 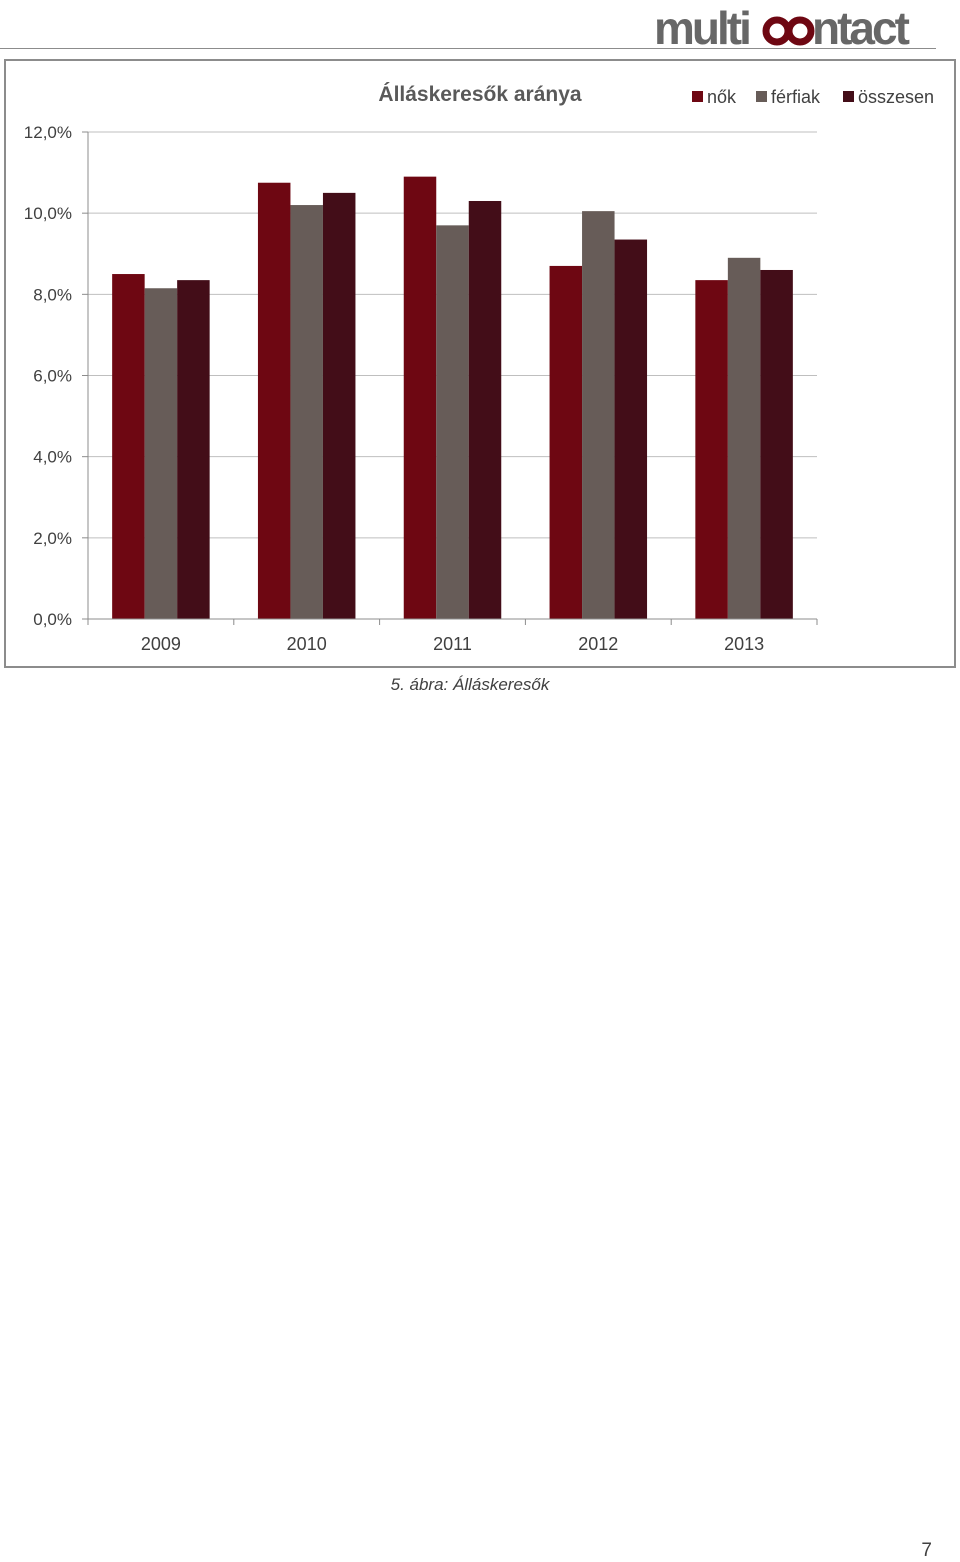 I want to click on header-rule, so click(x=468, y=48).